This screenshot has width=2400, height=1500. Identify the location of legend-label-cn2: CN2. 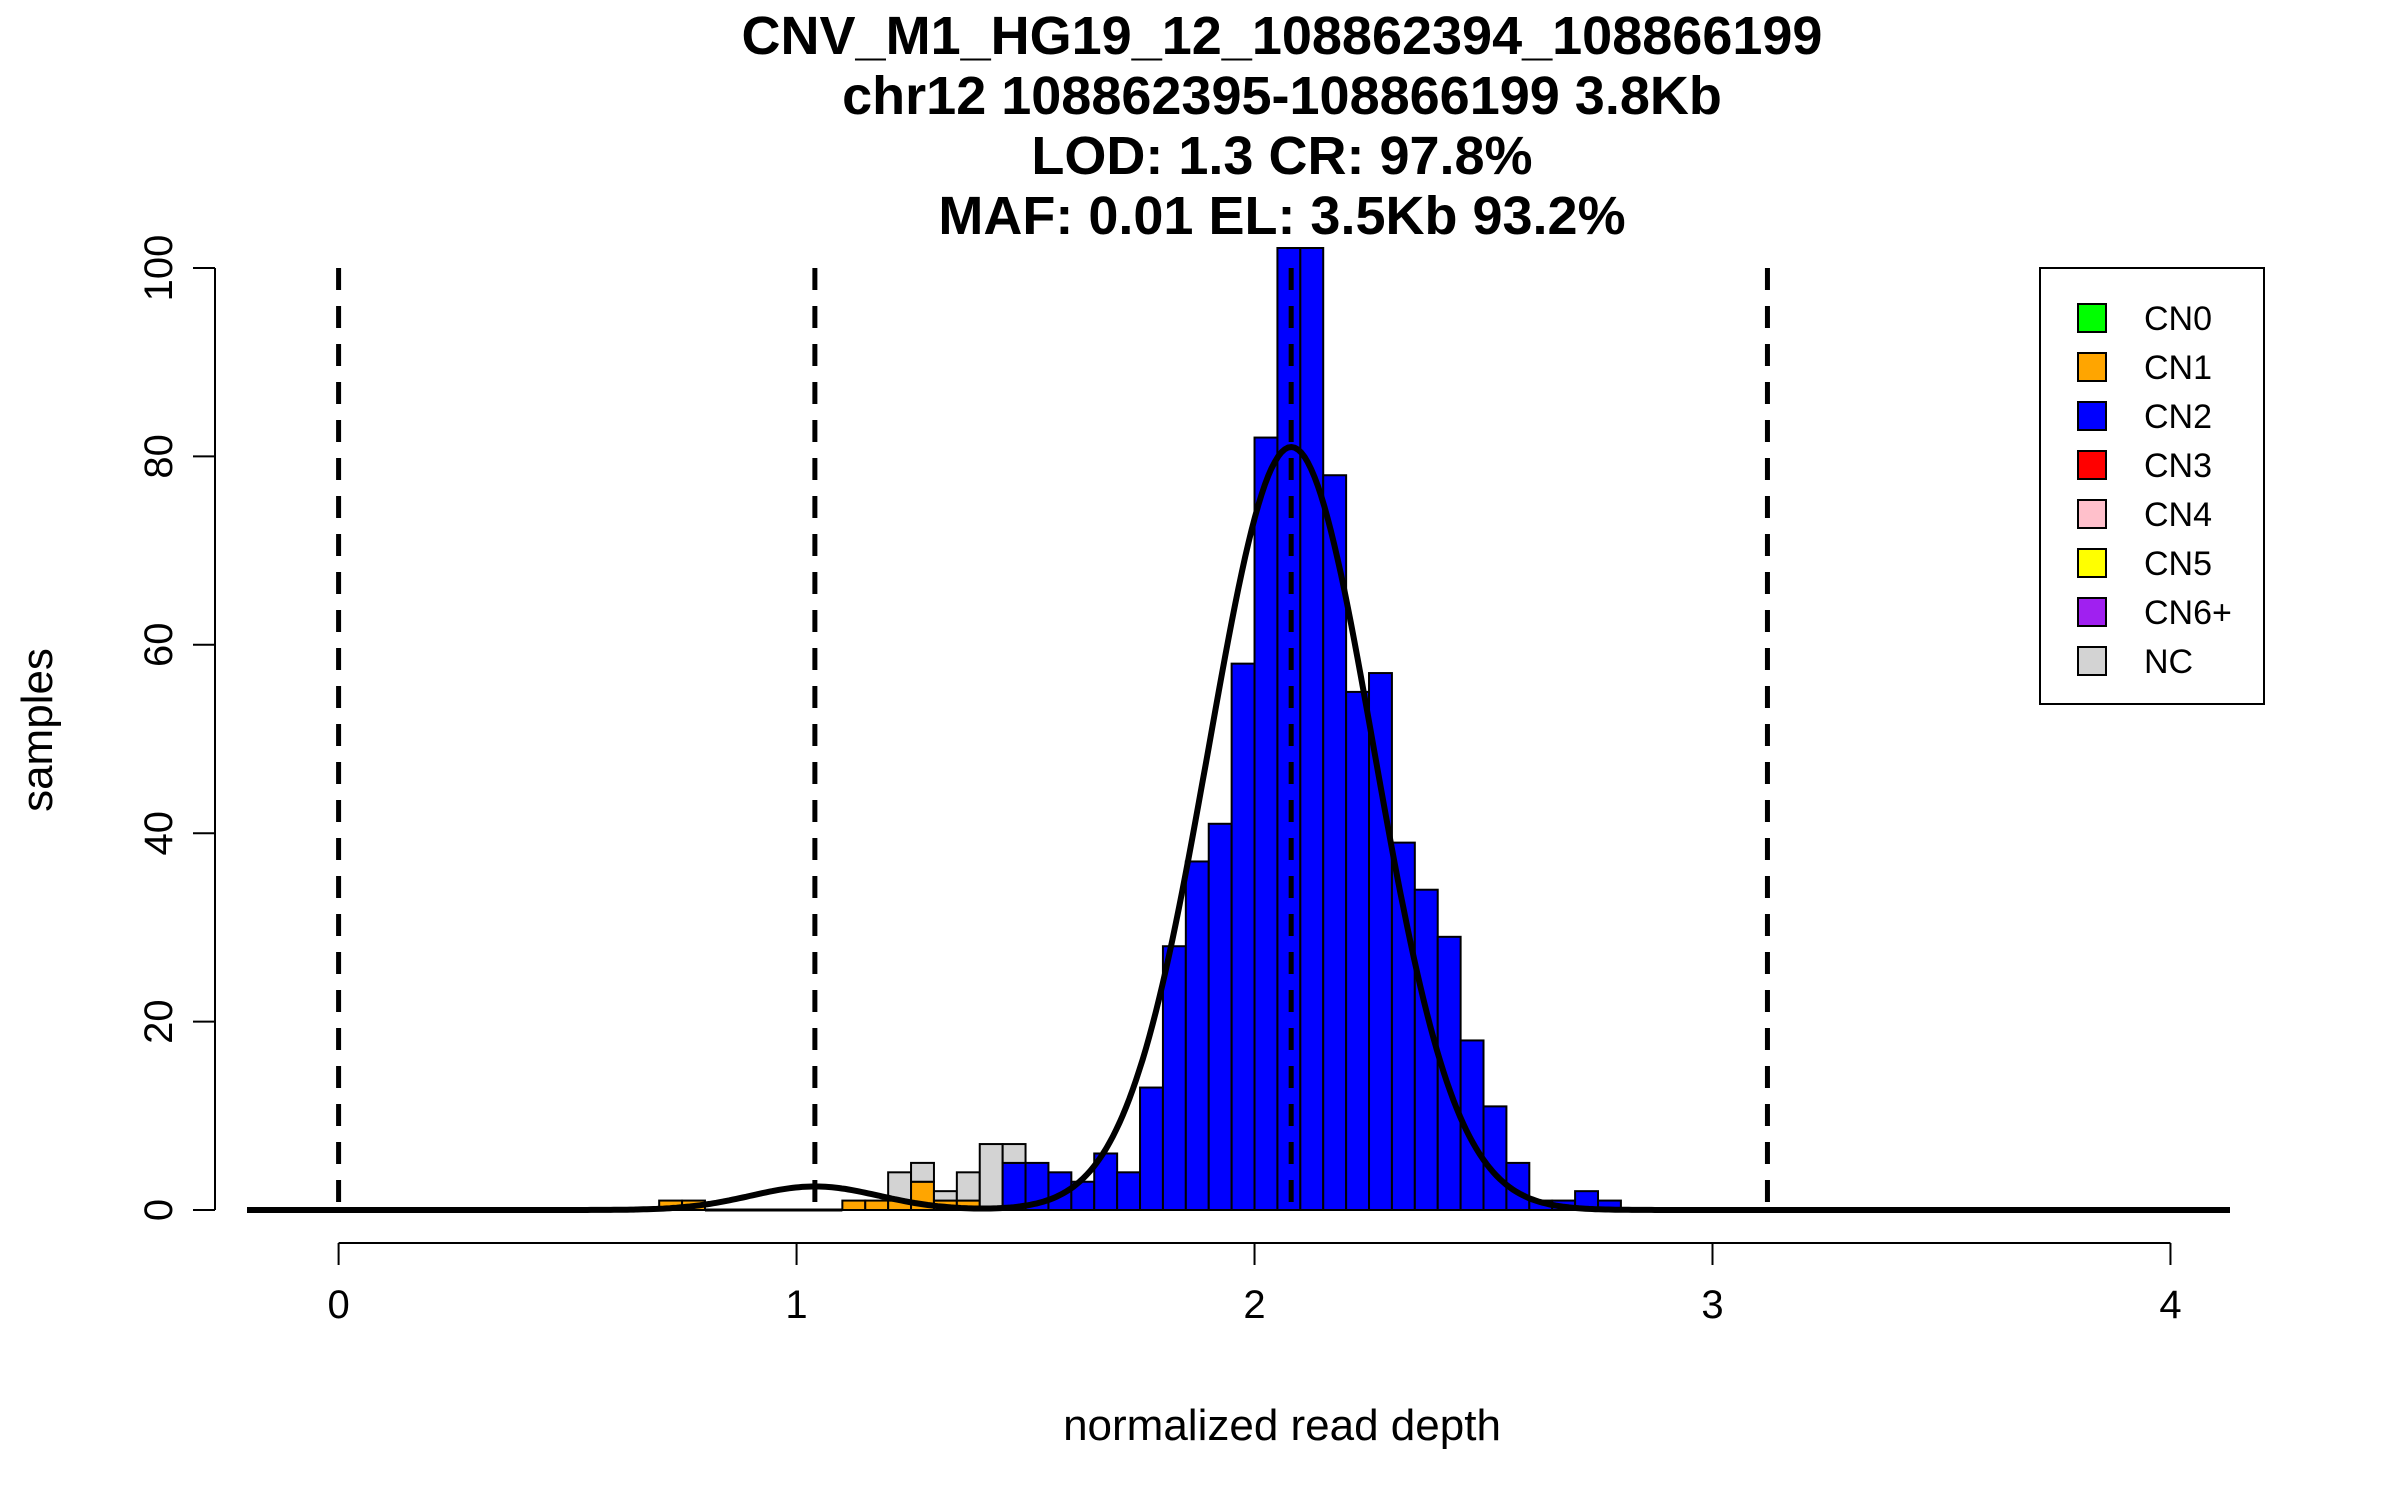
(2178, 417).